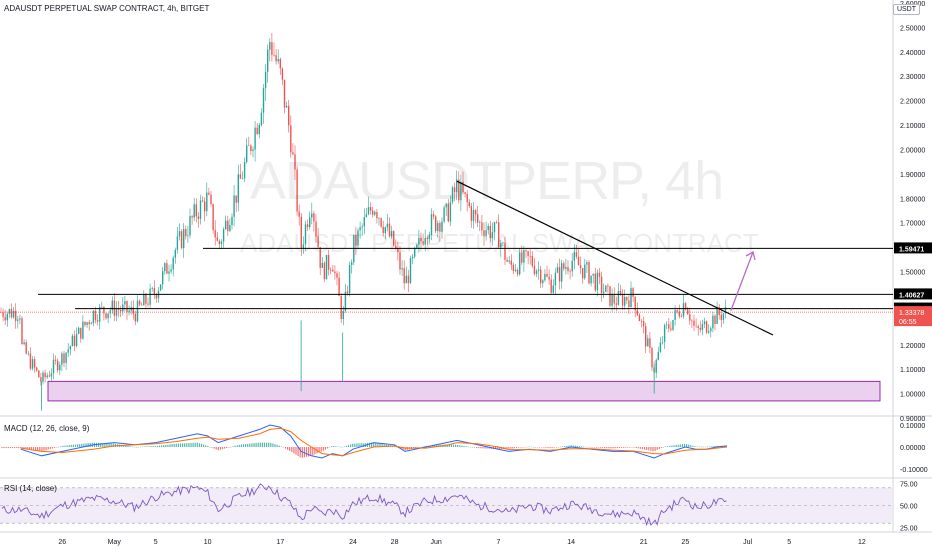  What do you see at coordinates (747, 542) in the screenshot?
I see `x-tick-label: Jul` at bounding box center [747, 542].